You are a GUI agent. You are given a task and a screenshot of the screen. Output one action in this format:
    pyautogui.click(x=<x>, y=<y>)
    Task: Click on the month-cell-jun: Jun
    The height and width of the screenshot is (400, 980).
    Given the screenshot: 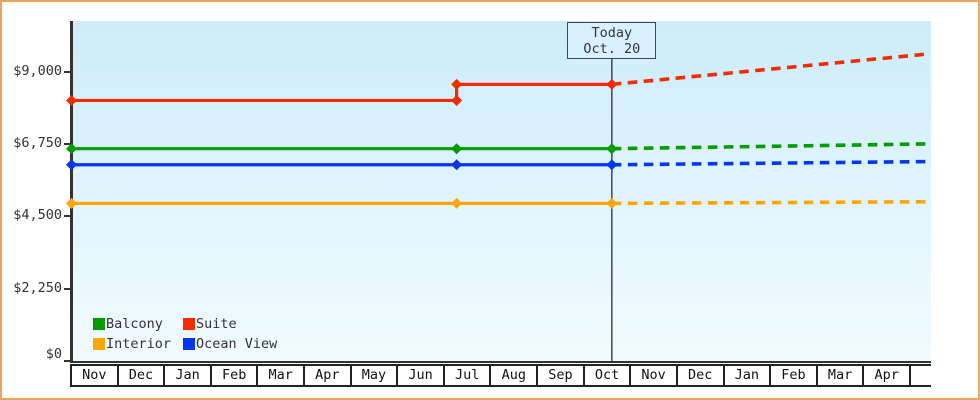 What is the action you would take?
    pyautogui.click(x=421, y=375)
    